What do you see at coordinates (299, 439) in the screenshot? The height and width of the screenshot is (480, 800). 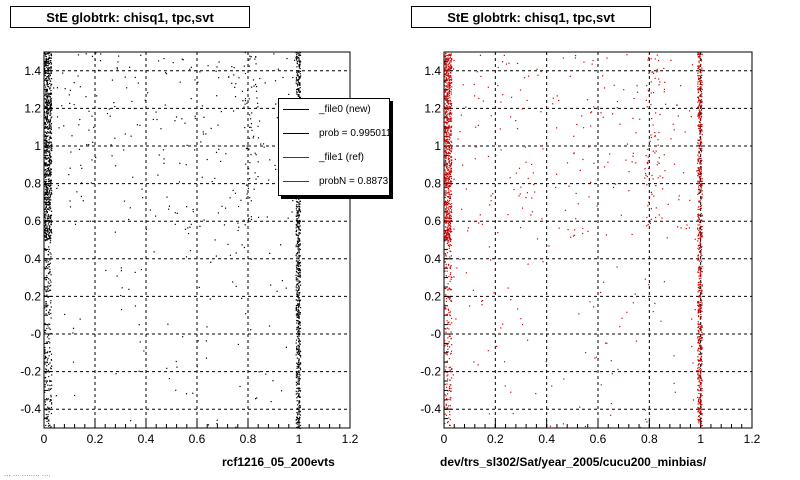 I see `x-tick-label: 1` at bounding box center [299, 439].